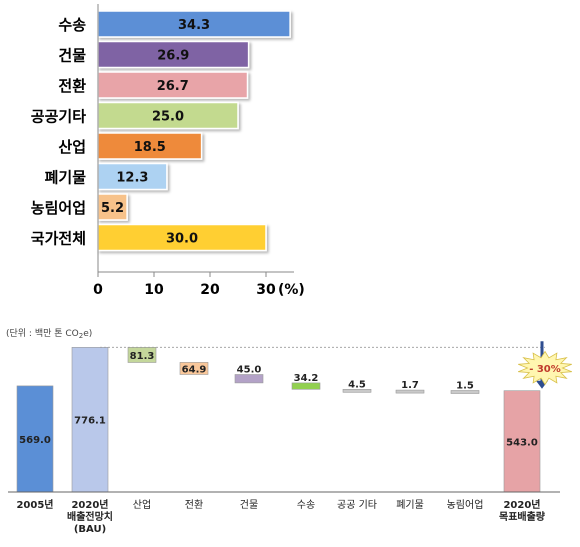 This screenshot has width=580, height=547. What do you see at coordinates (49, 334) in the screenshot?
I see `unit-label: (단위 : 백만 톤 CO2e)` at bounding box center [49, 334].